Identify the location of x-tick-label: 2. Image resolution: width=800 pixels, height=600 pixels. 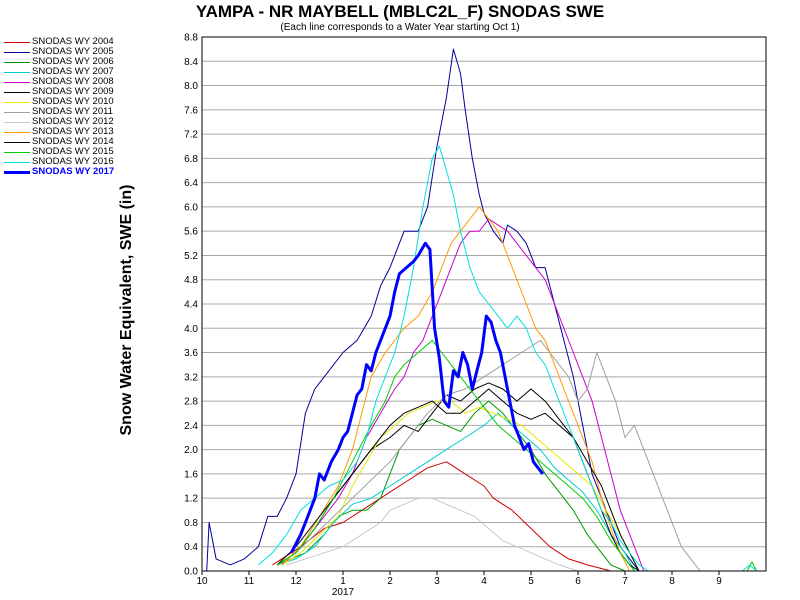
(390, 581).